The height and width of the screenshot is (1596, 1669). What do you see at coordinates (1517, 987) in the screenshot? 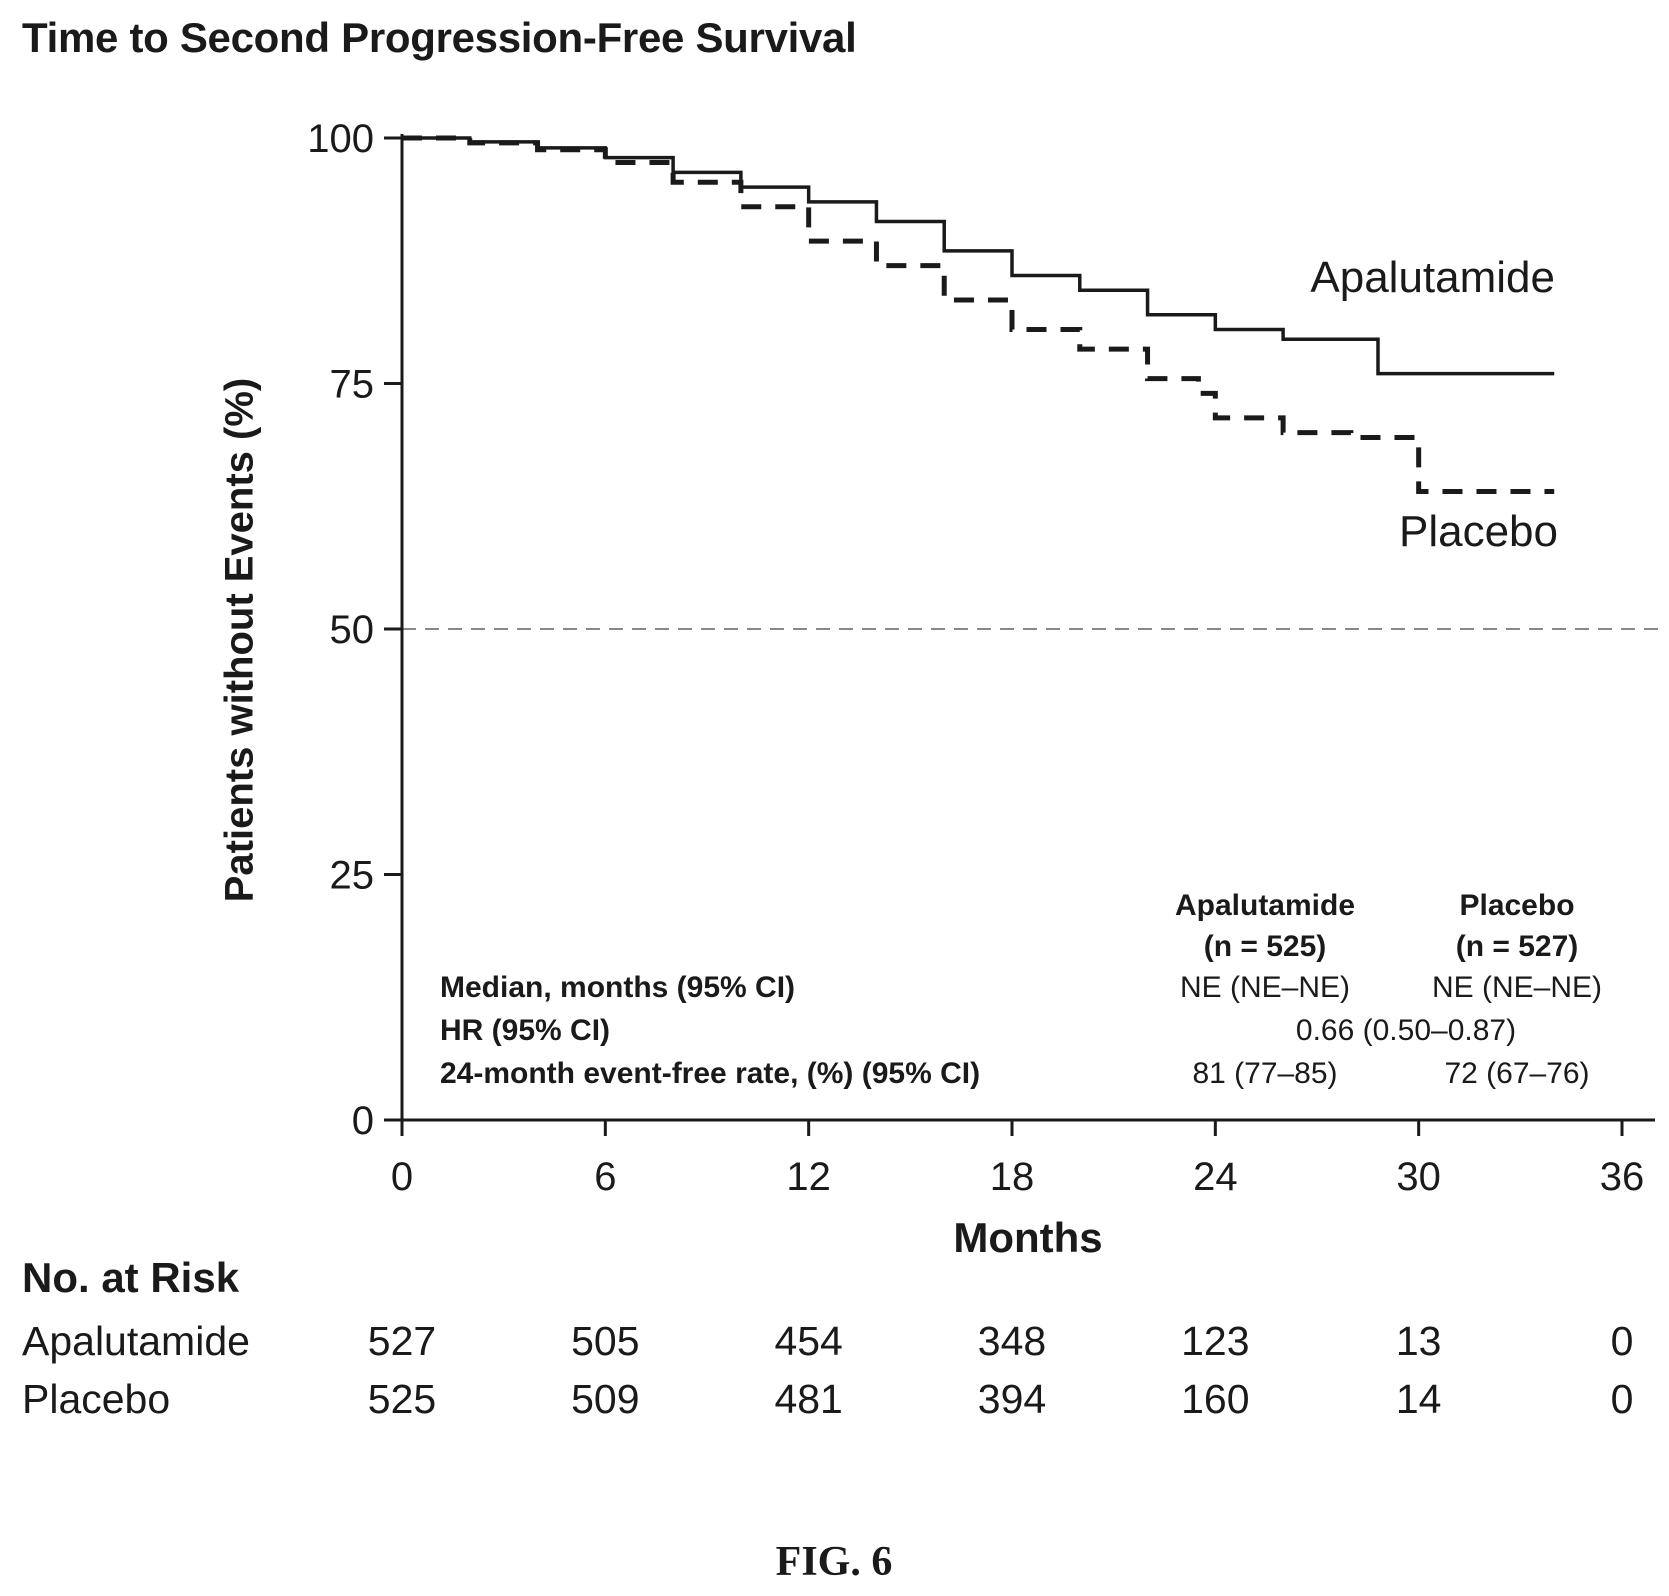
I see `stats-value-placebo: NE (NE–NE)` at bounding box center [1517, 987].